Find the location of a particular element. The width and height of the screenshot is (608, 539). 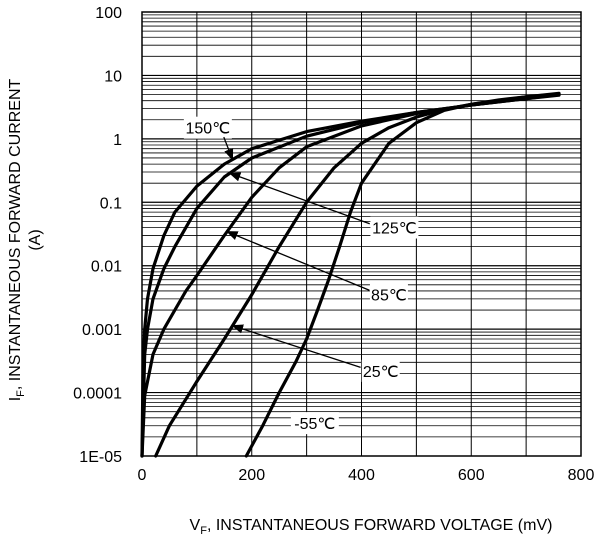

y-axis-title: IF, INSTANTANEOUS FORWARD CURRENT (A) is located at coordinates (25, 239).